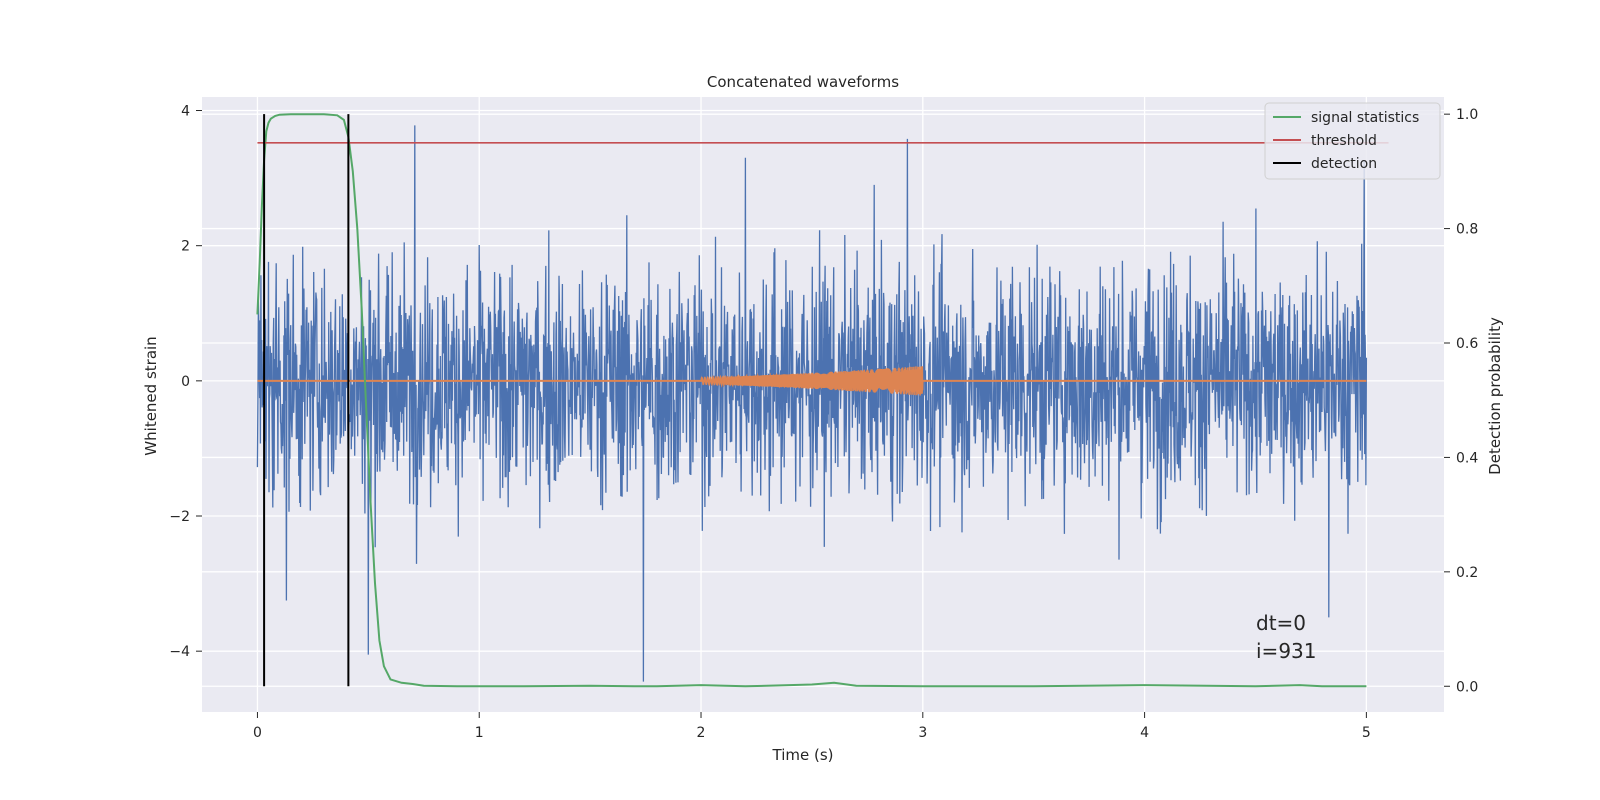 This screenshot has width=1600, height=800. What do you see at coordinates (185, 382) in the screenshot?
I see `y-left-tick-label: 0` at bounding box center [185, 382].